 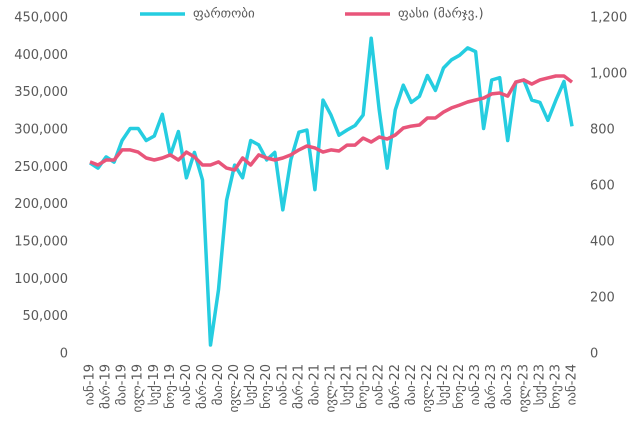 I want to click on x-tick-label: იან-19, so click(x=90, y=384).